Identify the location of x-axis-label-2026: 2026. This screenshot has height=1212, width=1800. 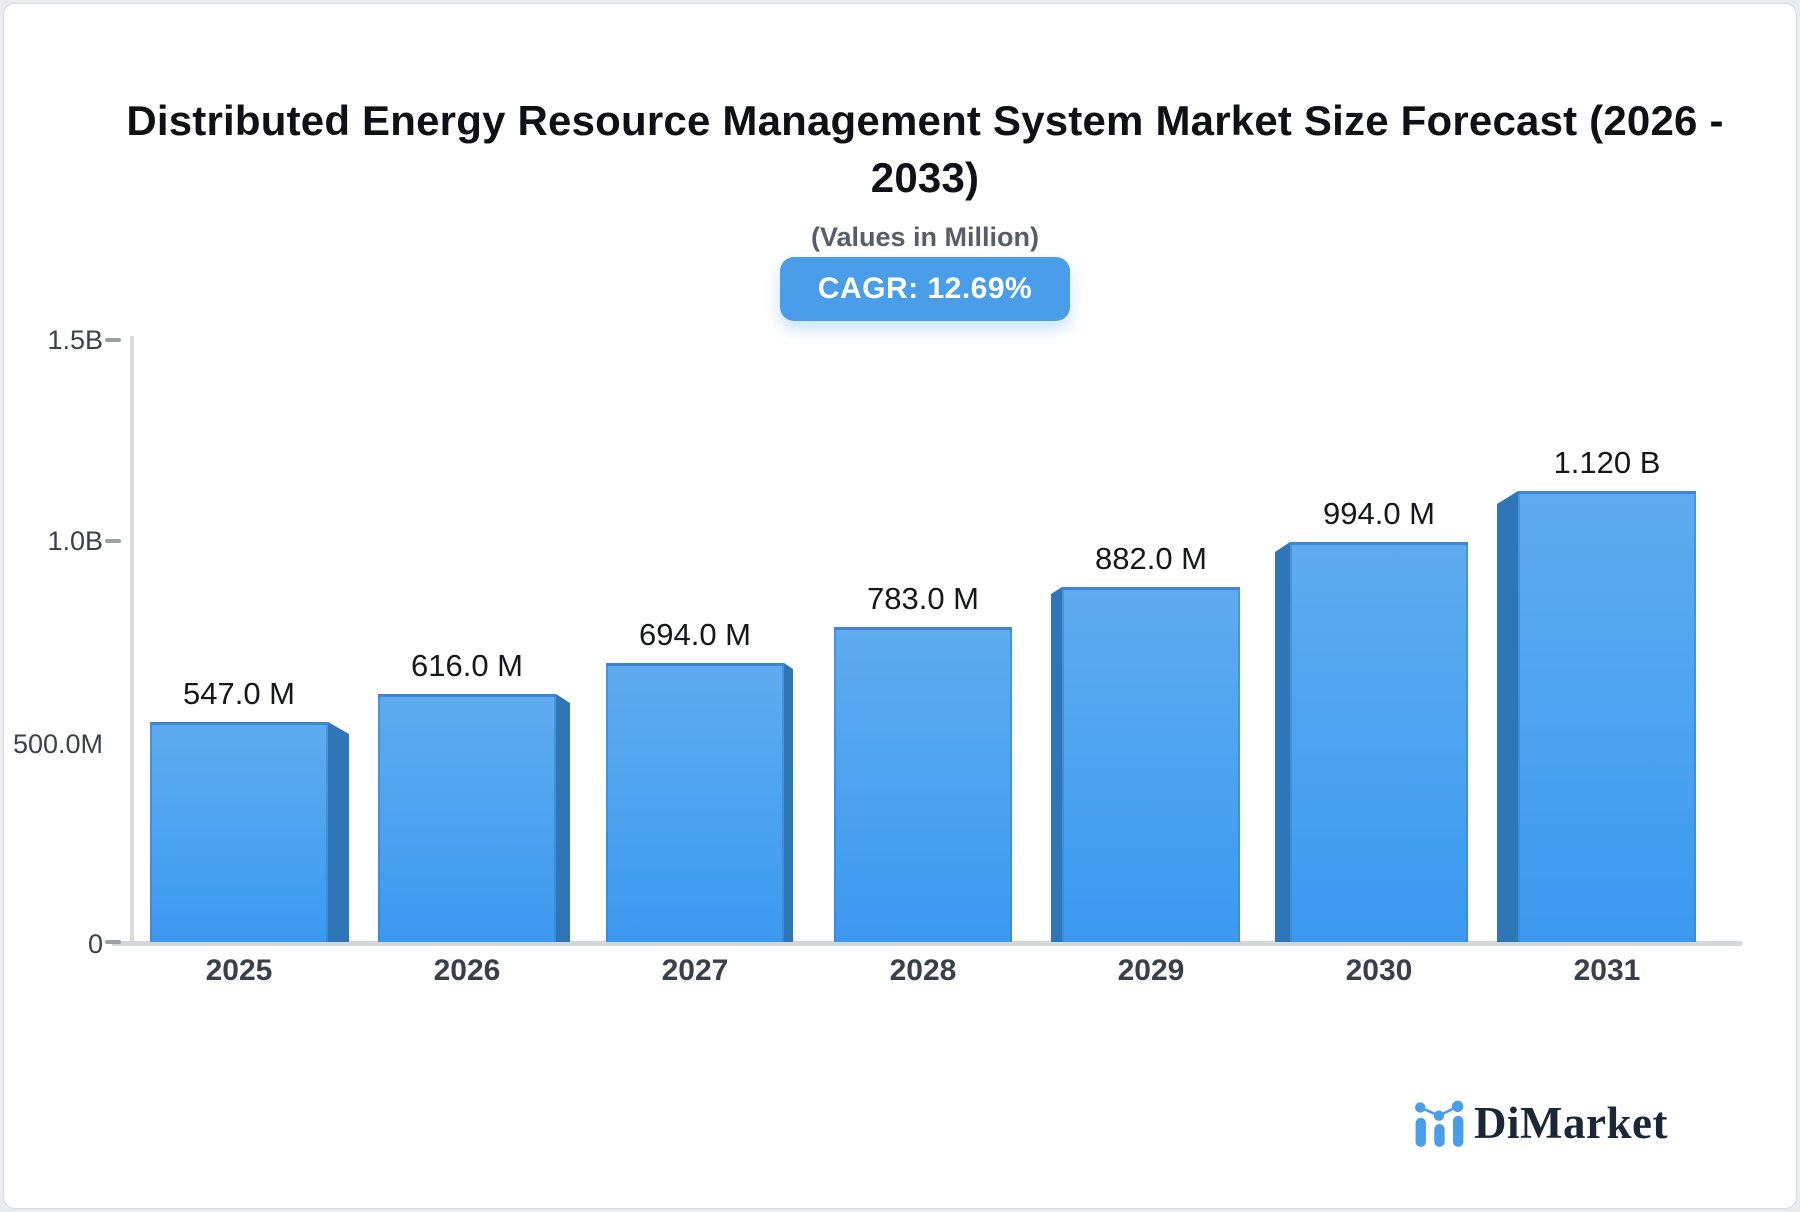
(467, 970).